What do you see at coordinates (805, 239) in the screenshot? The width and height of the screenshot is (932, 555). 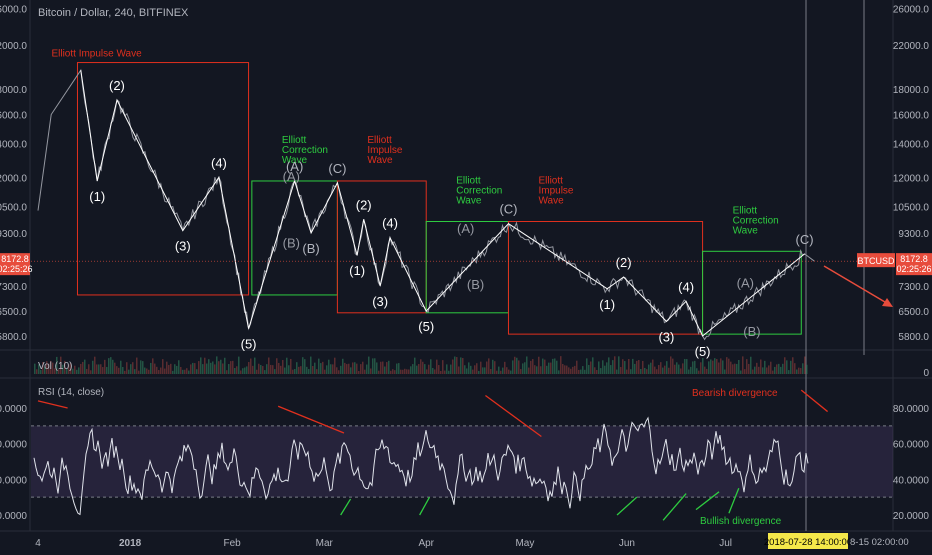 I see `wave-label: (C)` at bounding box center [805, 239].